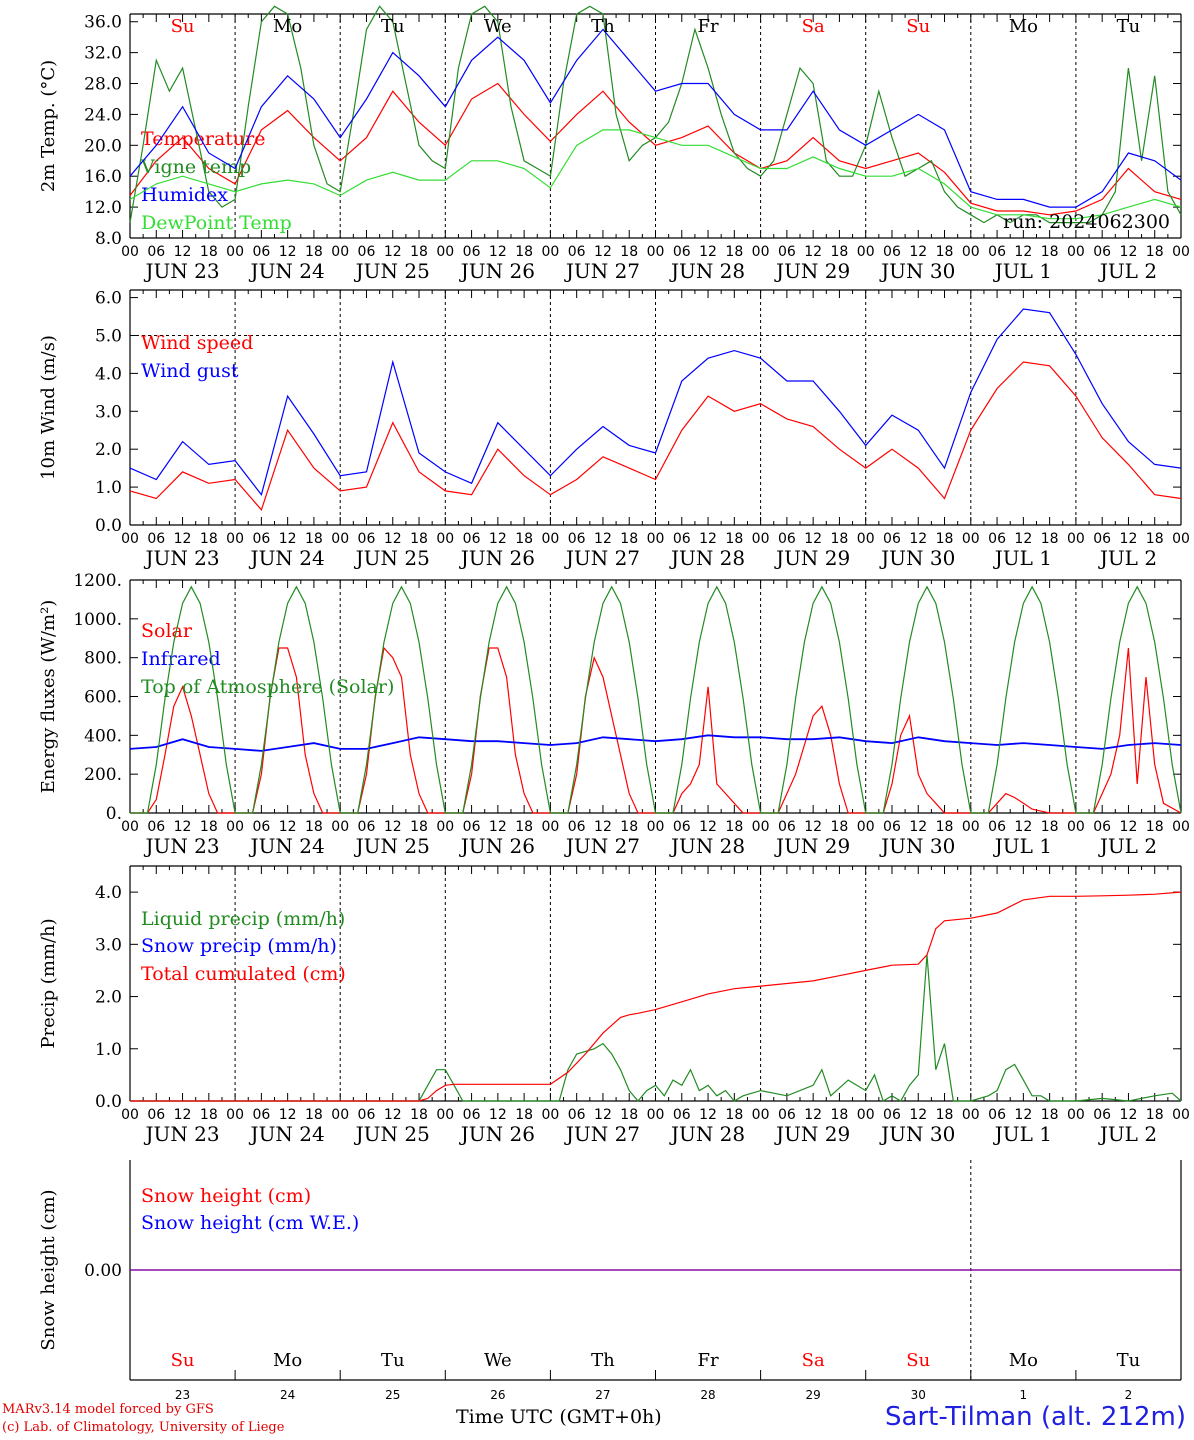 The height and width of the screenshot is (1440, 1194). Describe the element at coordinates (183, 1360) in the screenshot. I see `day-name: Su` at that location.